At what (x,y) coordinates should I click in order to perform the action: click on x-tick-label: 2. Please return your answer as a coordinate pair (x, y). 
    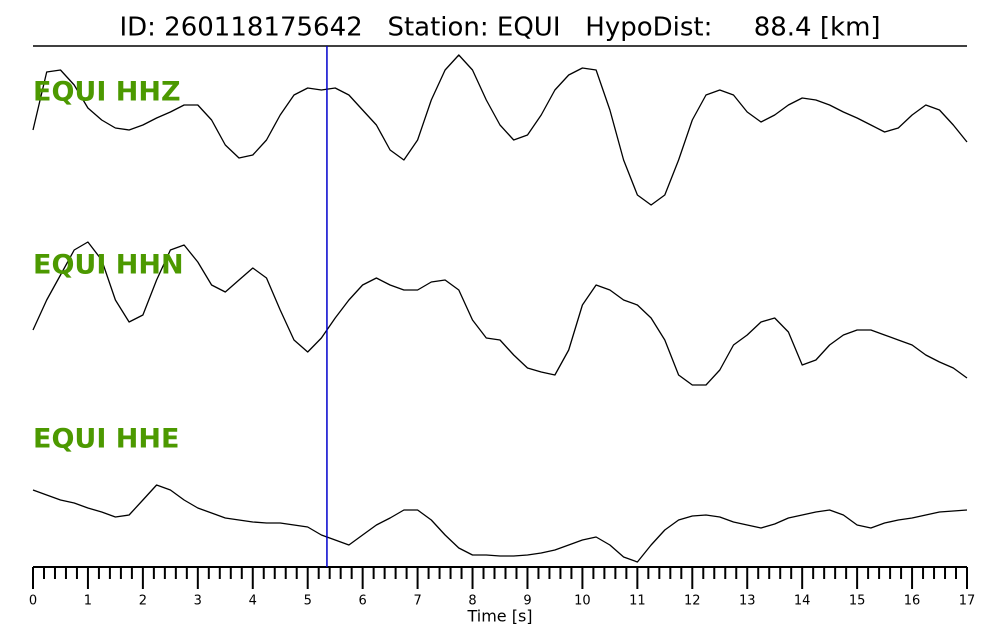
    Looking at the image, I should click on (143, 601).